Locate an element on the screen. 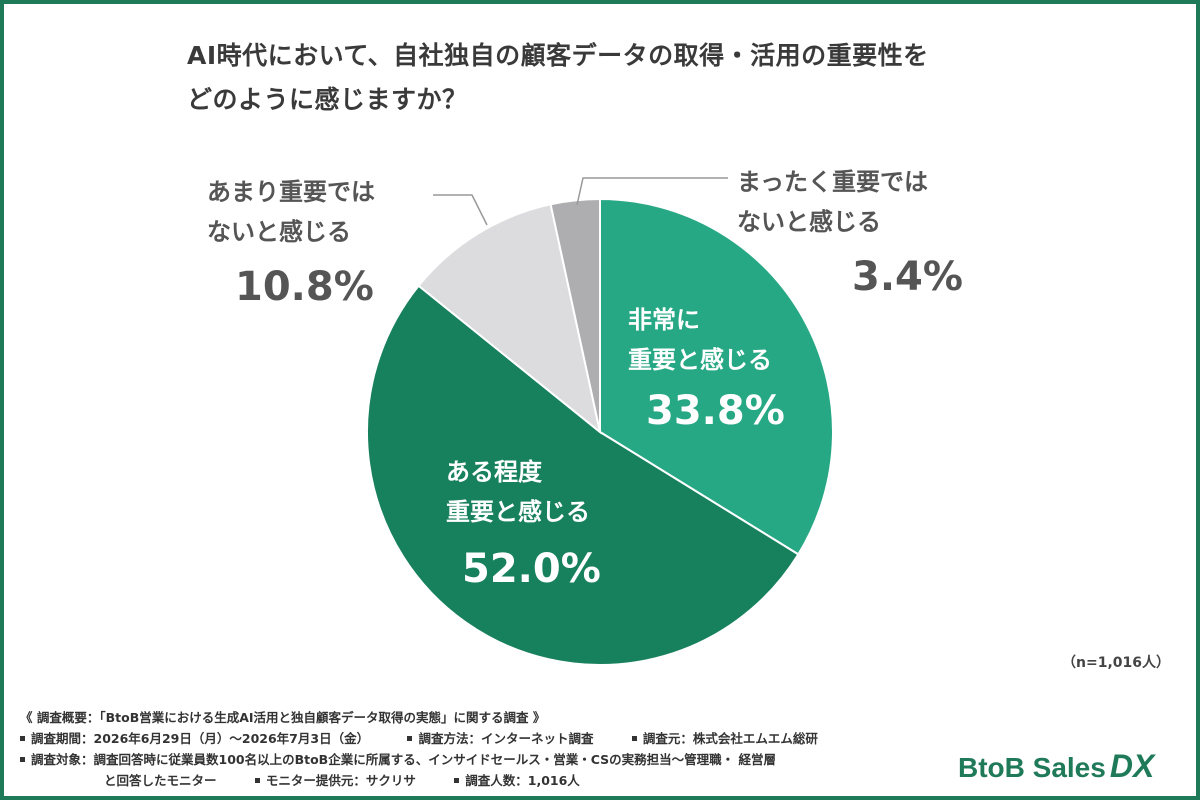 The height and width of the screenshot is (800, 1200). title-line-1: AI時代において、自社独自の顧客データの取得・活用の重要性を is located at coordinates (558, 55).